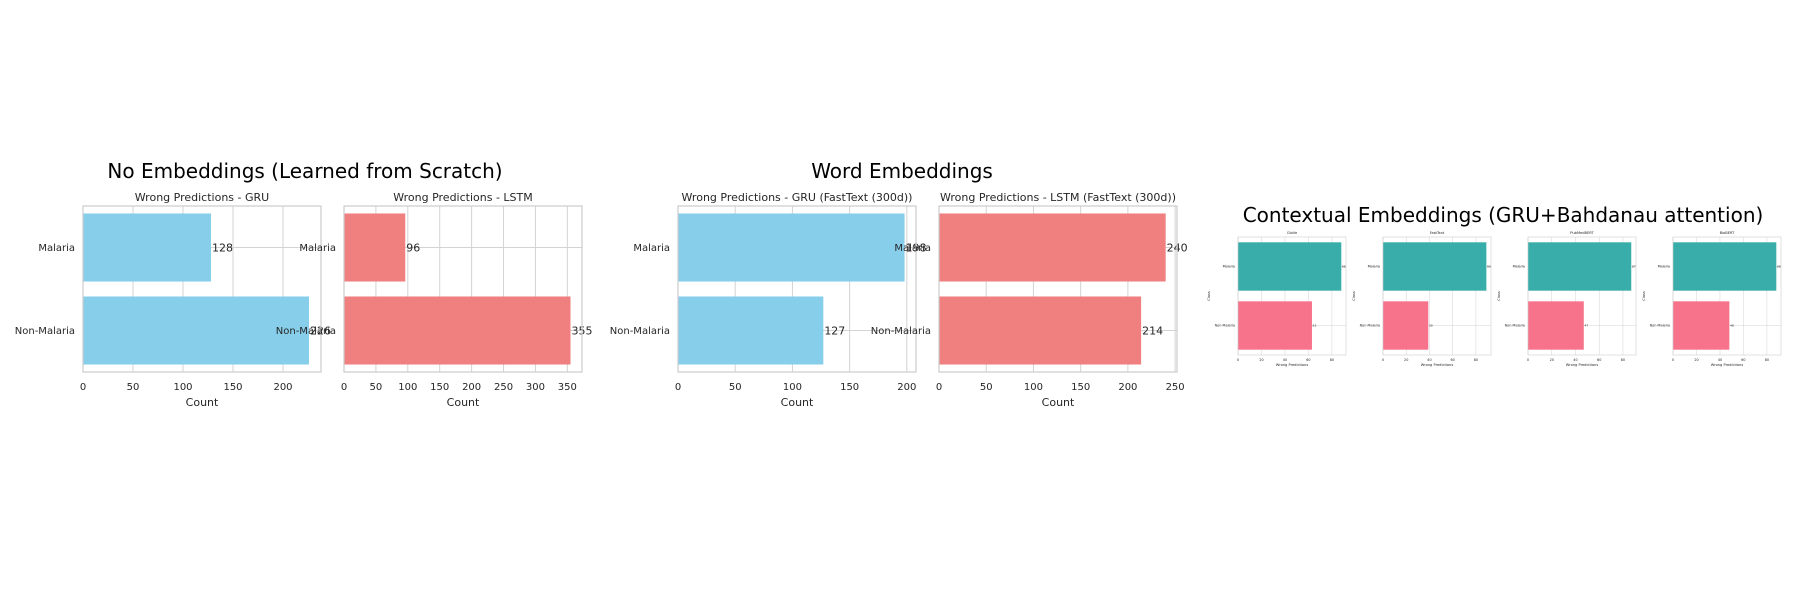  I want to click on group-title-no-embeddings: No Embeddings (Learned from Scratch), so click(304, 171).